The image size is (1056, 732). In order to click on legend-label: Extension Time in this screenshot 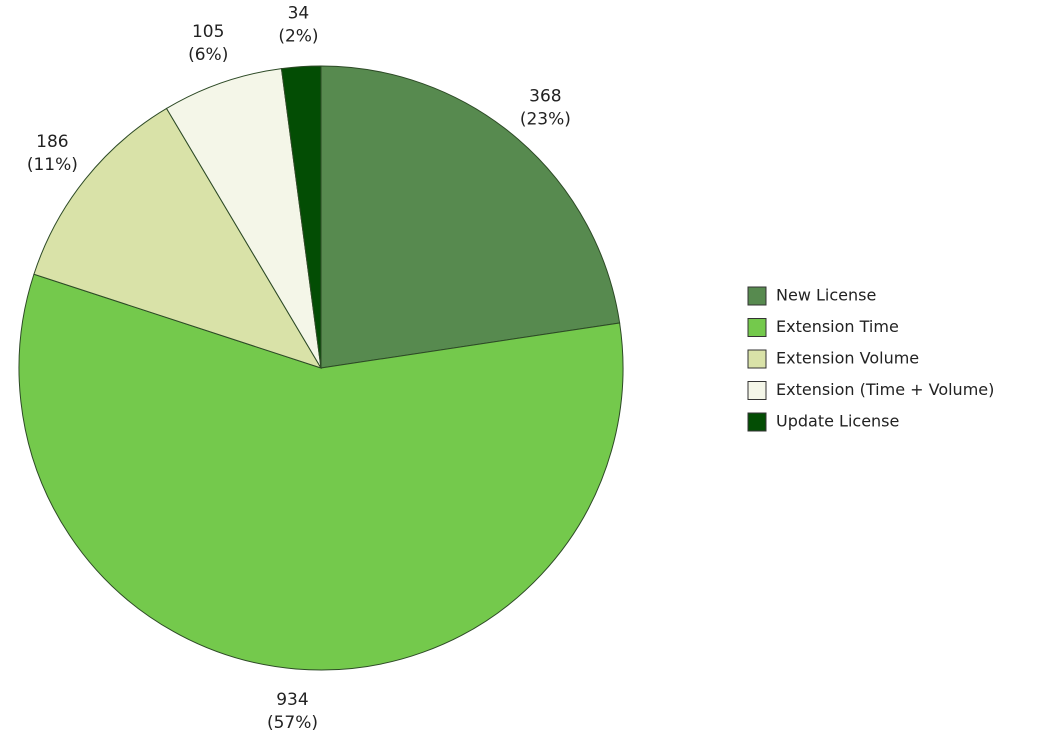, I will do `click(837, 326)`.